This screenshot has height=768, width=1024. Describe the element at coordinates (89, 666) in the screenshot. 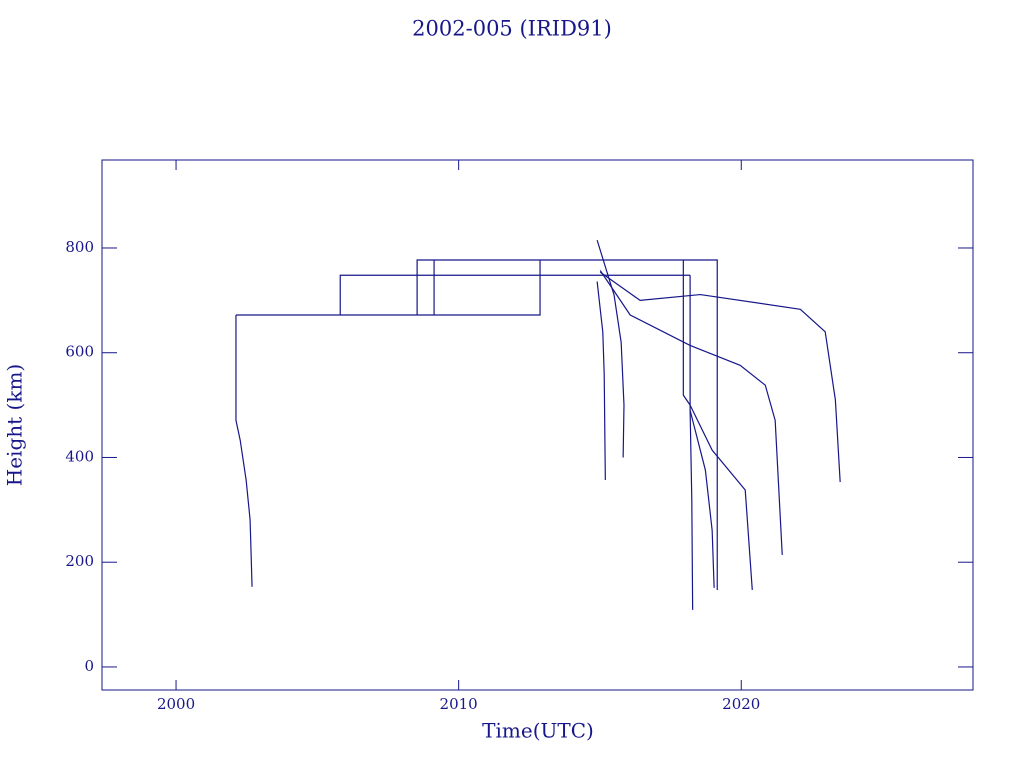

I see `y-tick-label: 0` at that location.